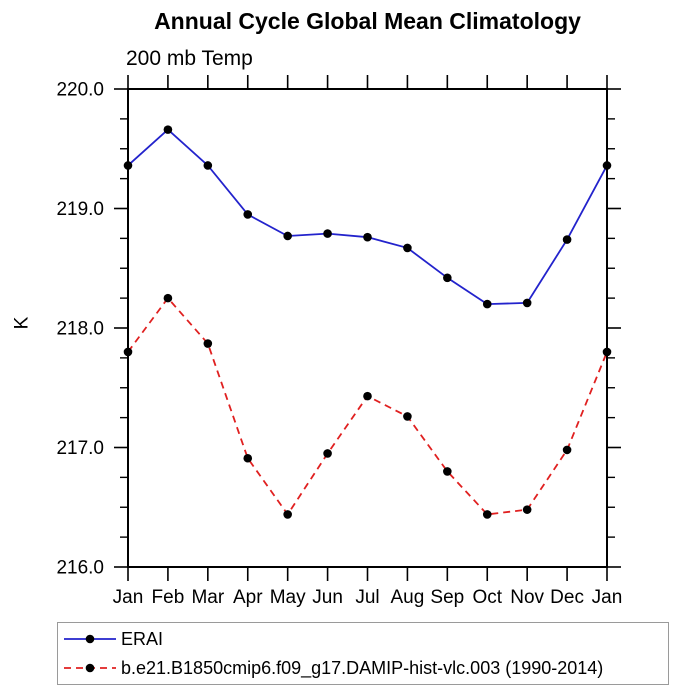 The image size is (700, 700). What do you see at coordinates (142, 638) in the screenshot?
I see `legend-label: ERAI` at bounding box center [142, 638].